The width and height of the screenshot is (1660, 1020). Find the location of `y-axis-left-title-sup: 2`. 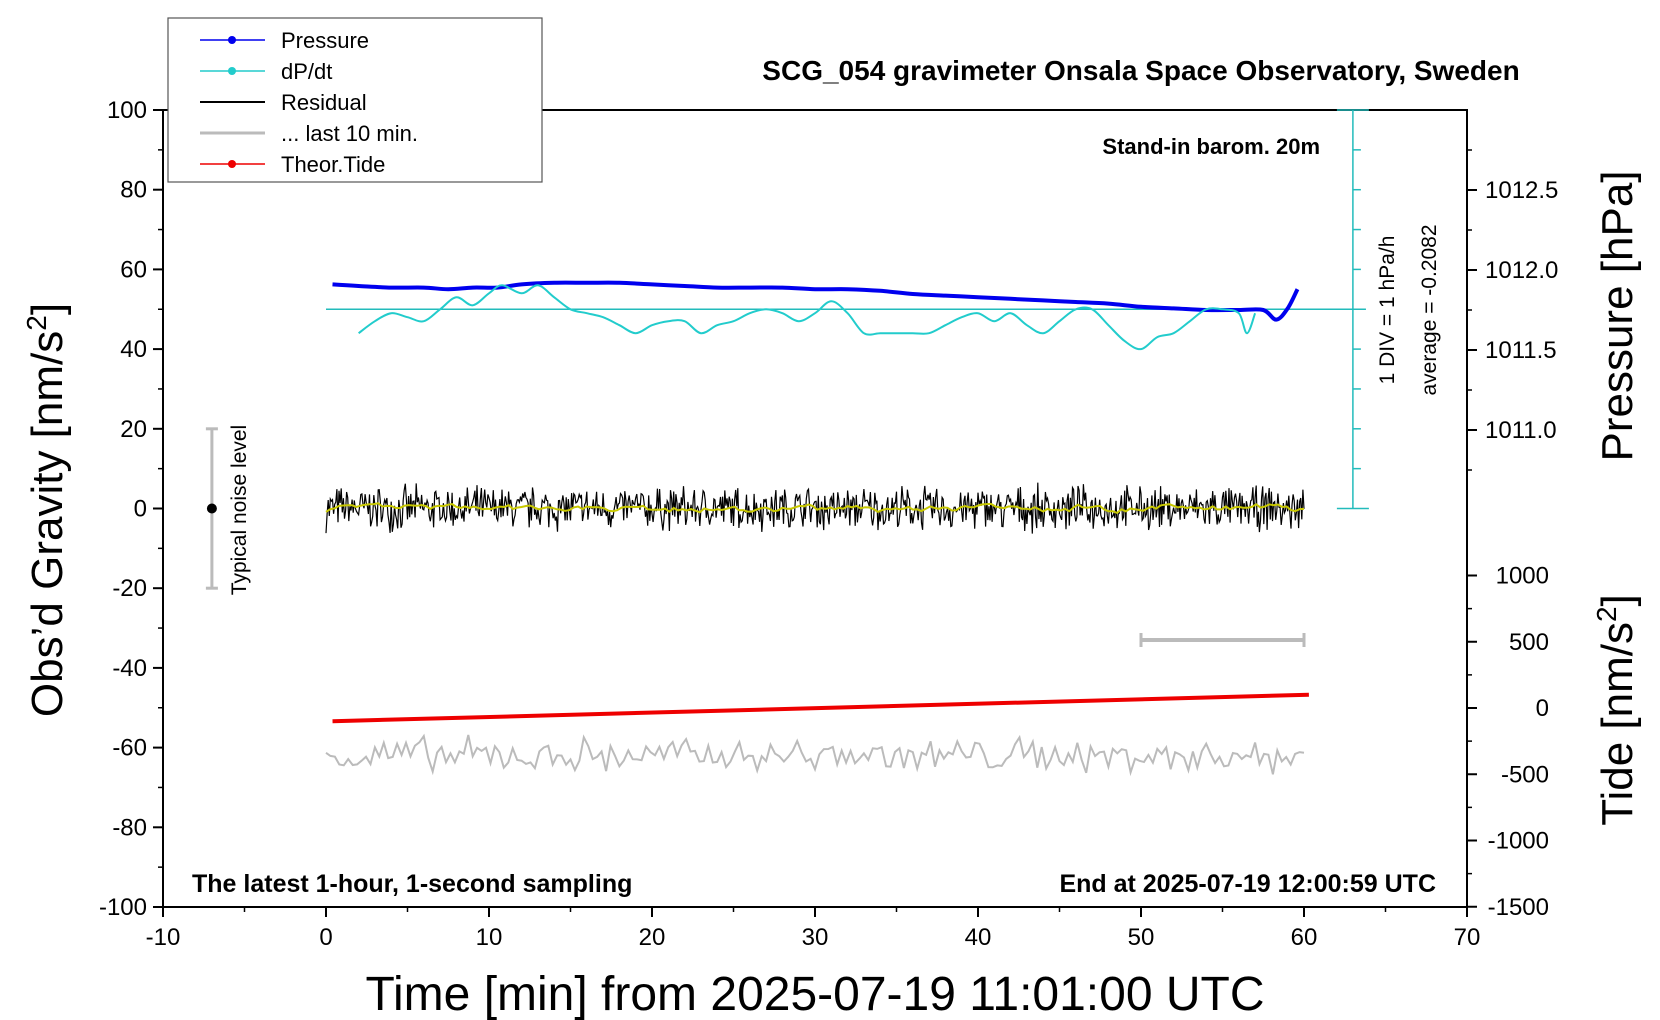

y-axis-left-title-sup: 2 is located at coordinates (36, 323).